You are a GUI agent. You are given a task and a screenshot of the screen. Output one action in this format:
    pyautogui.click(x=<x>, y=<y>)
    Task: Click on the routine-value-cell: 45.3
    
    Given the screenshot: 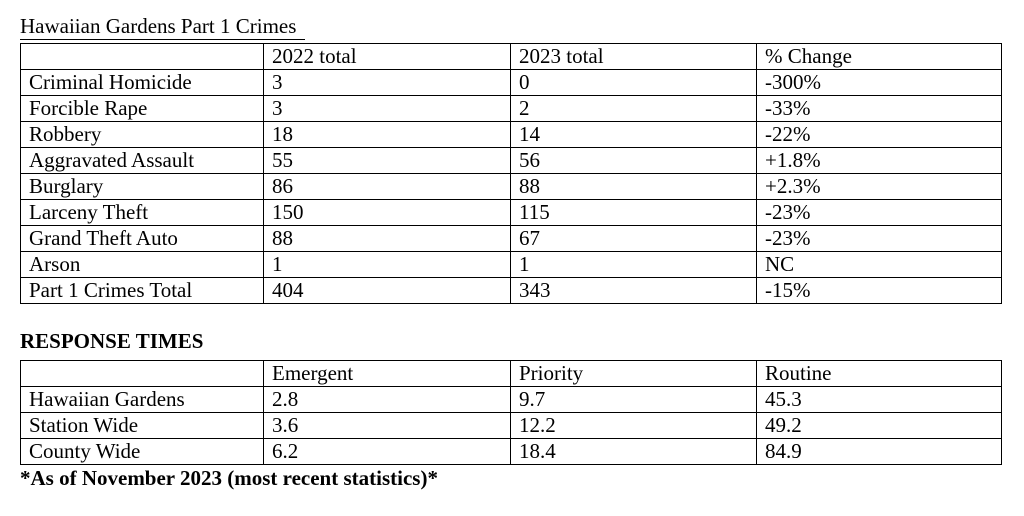 What is the action you would take?
    pyautogui.click(x=879, y=399)
    